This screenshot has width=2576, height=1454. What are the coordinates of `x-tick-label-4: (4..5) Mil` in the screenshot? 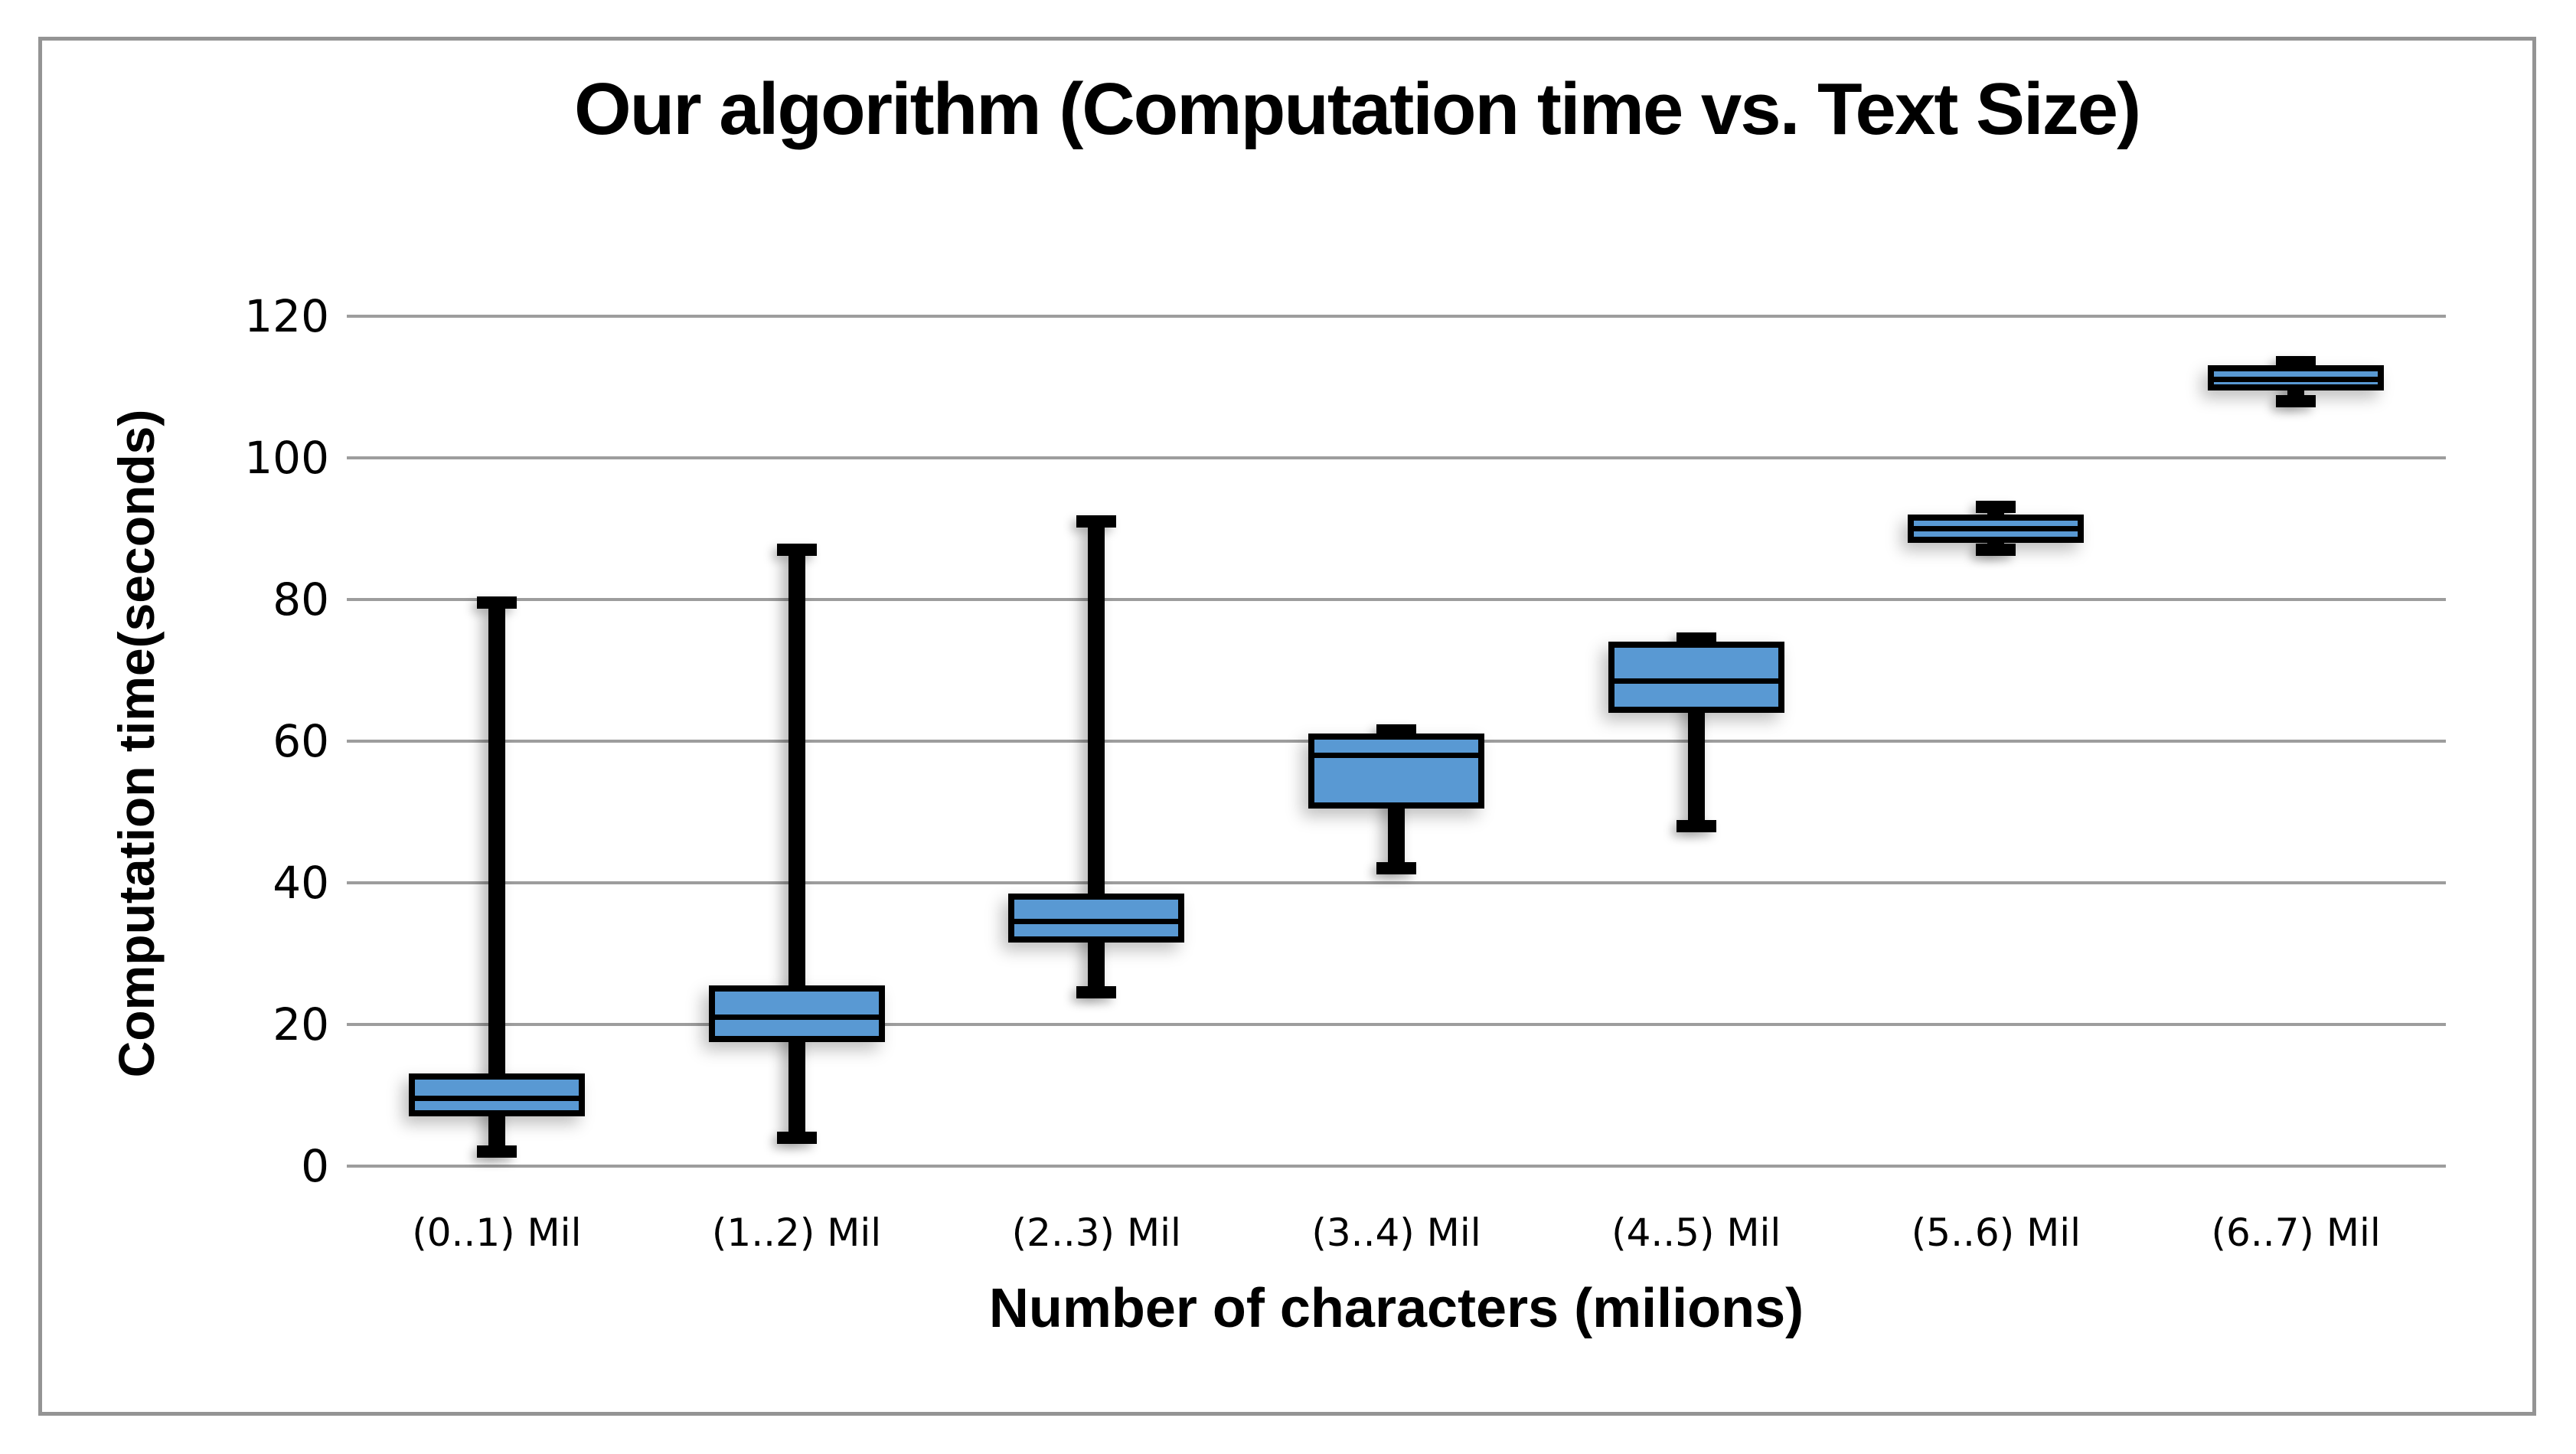 It's located at (1696, 1233).